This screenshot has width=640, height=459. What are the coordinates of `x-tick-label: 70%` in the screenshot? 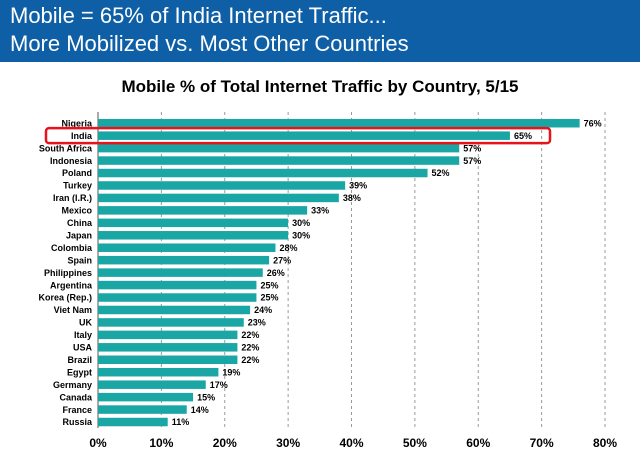 It's located at (542, 443).